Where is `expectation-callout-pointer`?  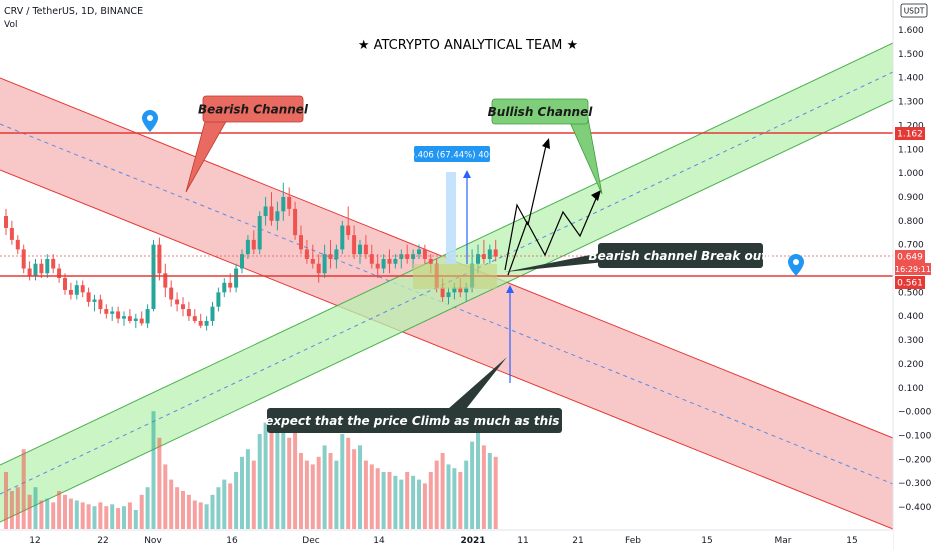 expectation-callout-pointer is located at coordinates (477, 383).